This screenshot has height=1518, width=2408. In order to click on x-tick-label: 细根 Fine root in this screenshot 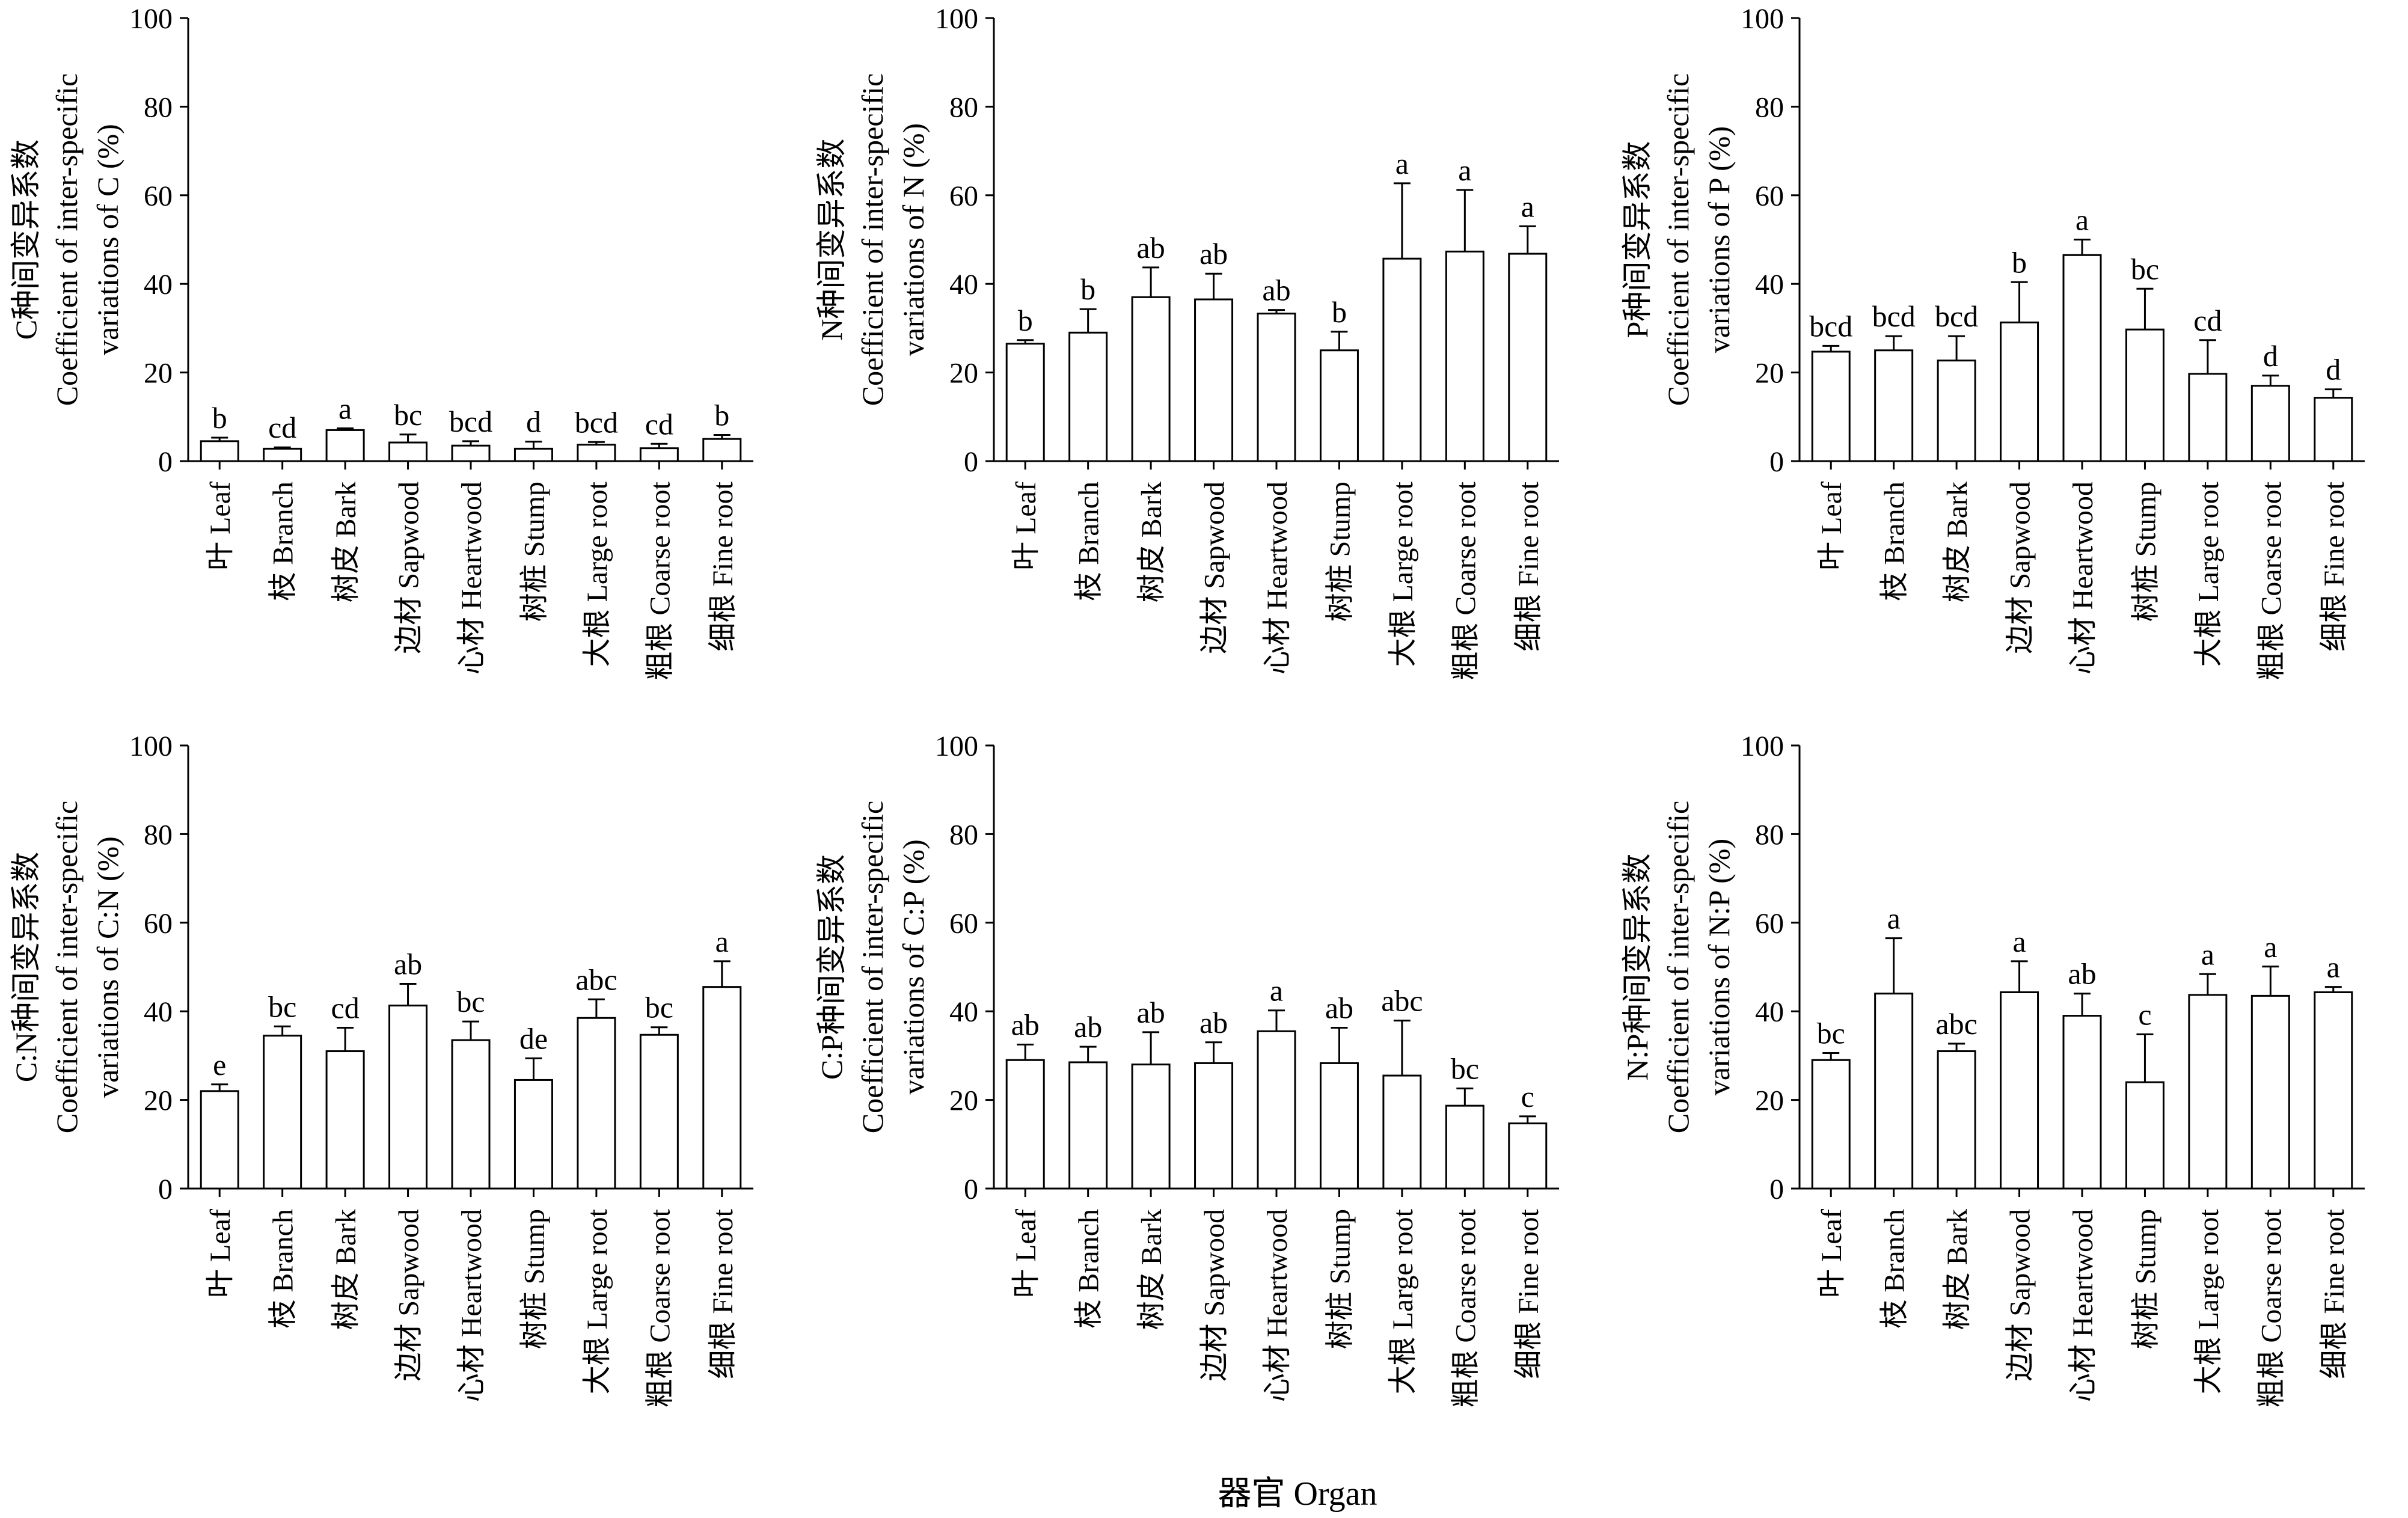, I will do `click(2334, 566)`.